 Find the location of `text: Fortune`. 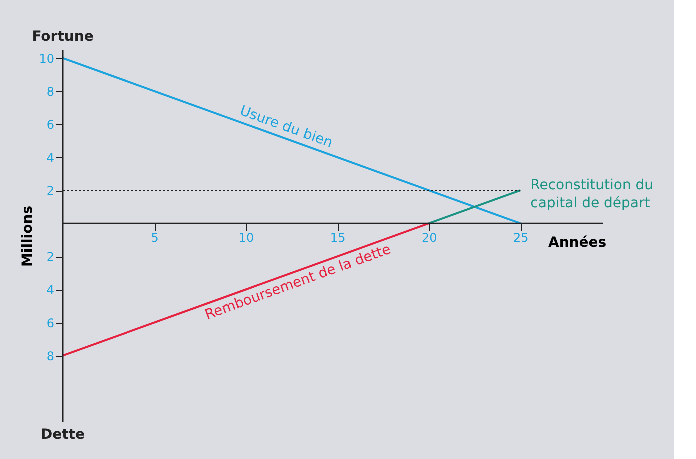

text: Fortune is located at coordinates (63, 37).